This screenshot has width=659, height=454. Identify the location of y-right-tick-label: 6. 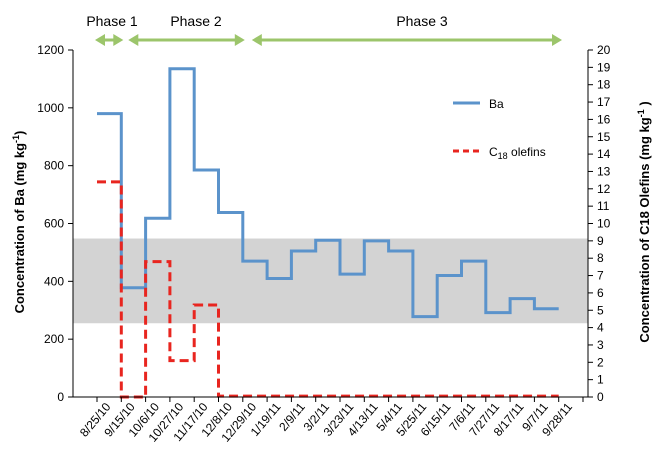
(600, 293).